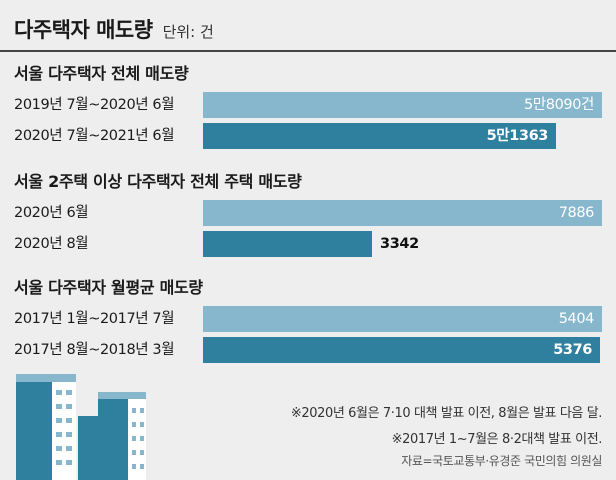  What do you see at coordinates (158, 181) in the screenshot?
I see `section-title-2: 서울 2주택 이상 다주택자 전체 주택 매도량` at bounding box center [158, 181].